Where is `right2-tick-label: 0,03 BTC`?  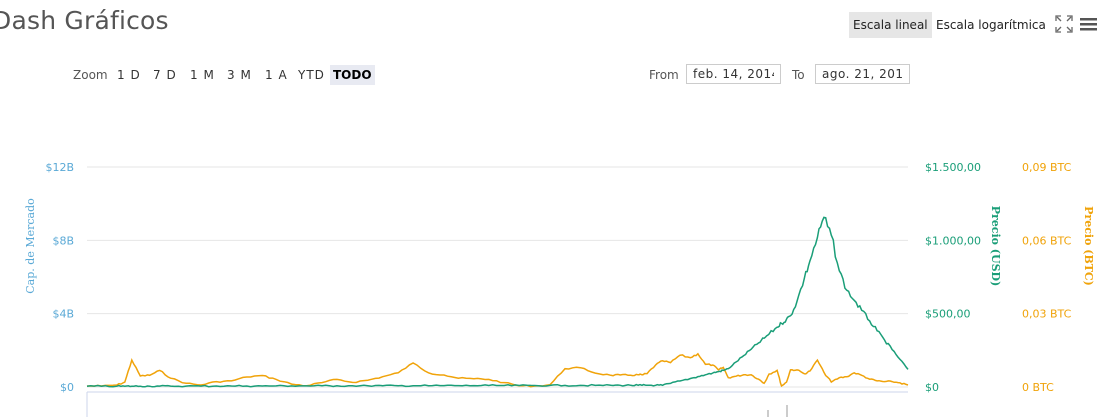 right2-tick-label: 0,03 BTC is located at coordinates (1047, 314).